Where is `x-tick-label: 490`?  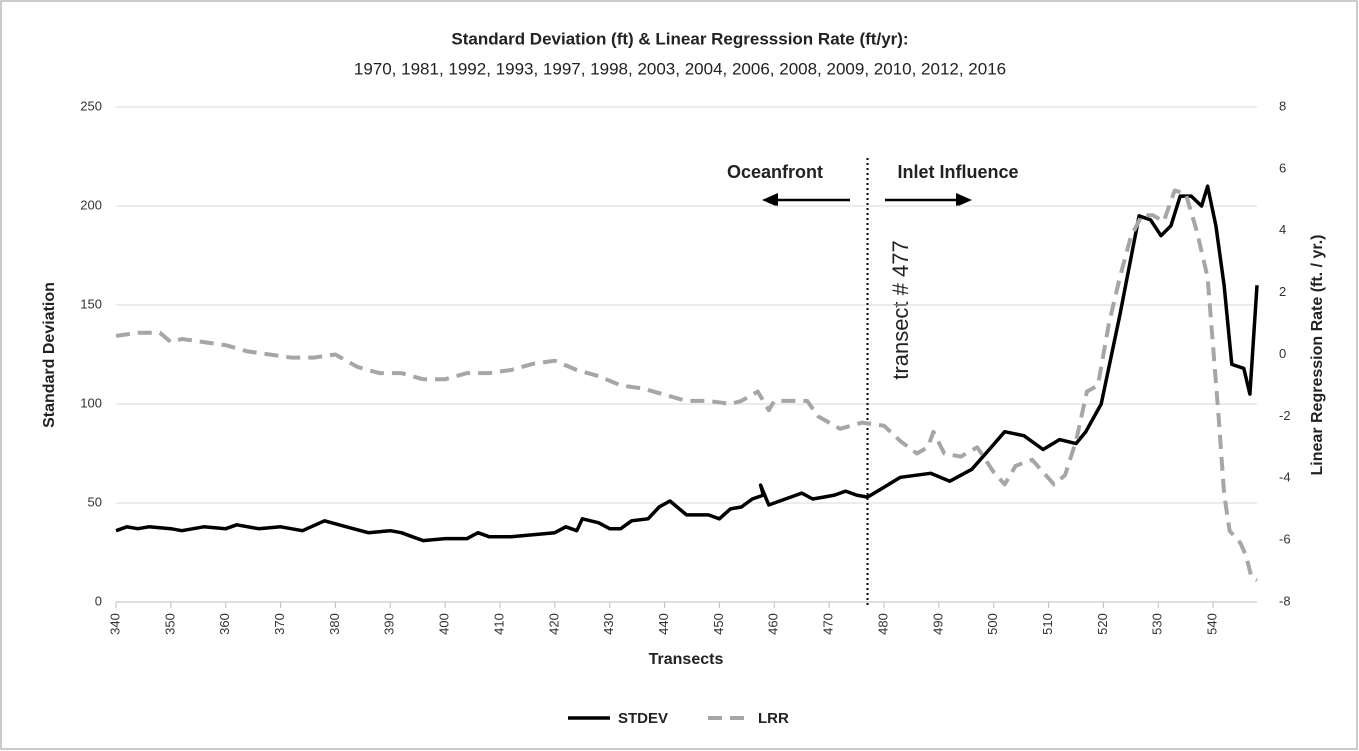
x-tick-label: 490 is located at coordinates (937, 624).